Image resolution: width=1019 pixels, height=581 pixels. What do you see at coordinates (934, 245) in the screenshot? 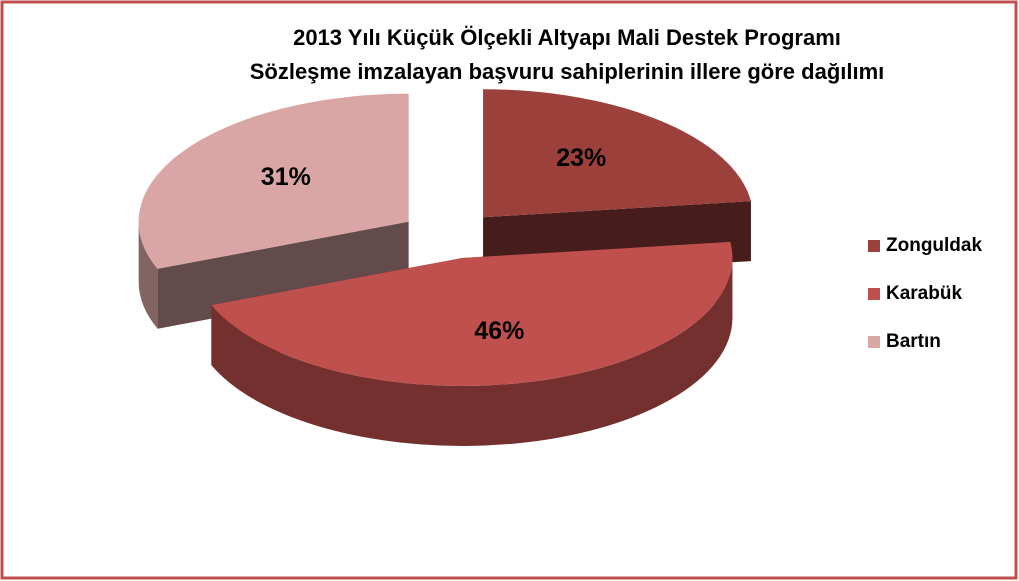
I see `legend-label: Zonguldak` at bounding box center [934, 245].